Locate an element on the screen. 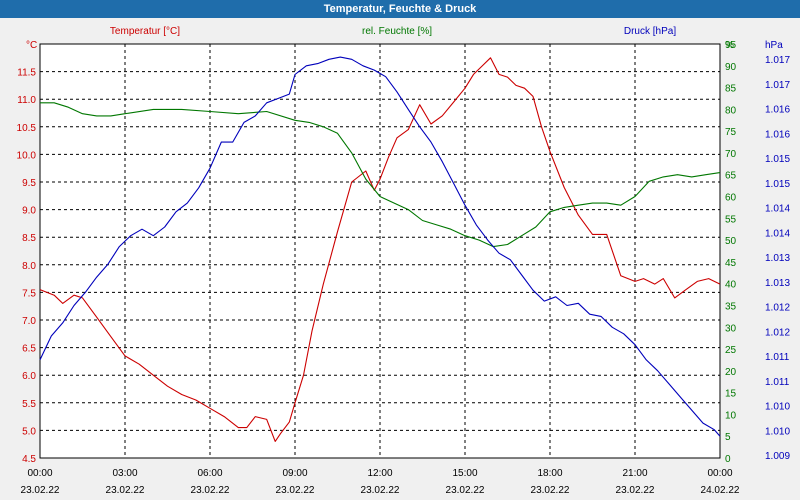 Image resolution: width=800 pixels, height=500 pixels. humidity-tick: 90 is located at coordinates (731, 67).